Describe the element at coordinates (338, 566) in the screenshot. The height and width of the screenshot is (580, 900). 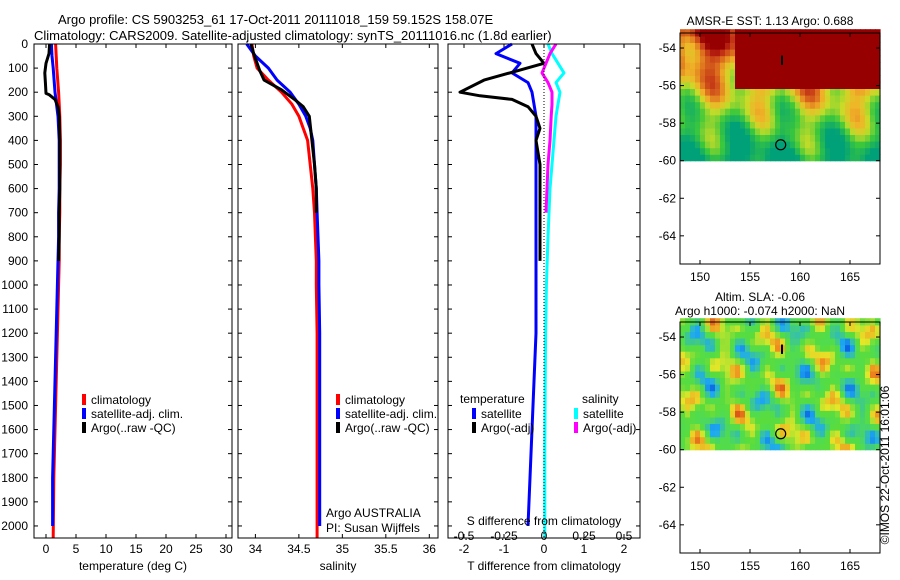
I see `x-axis-label: salinity` at that location.